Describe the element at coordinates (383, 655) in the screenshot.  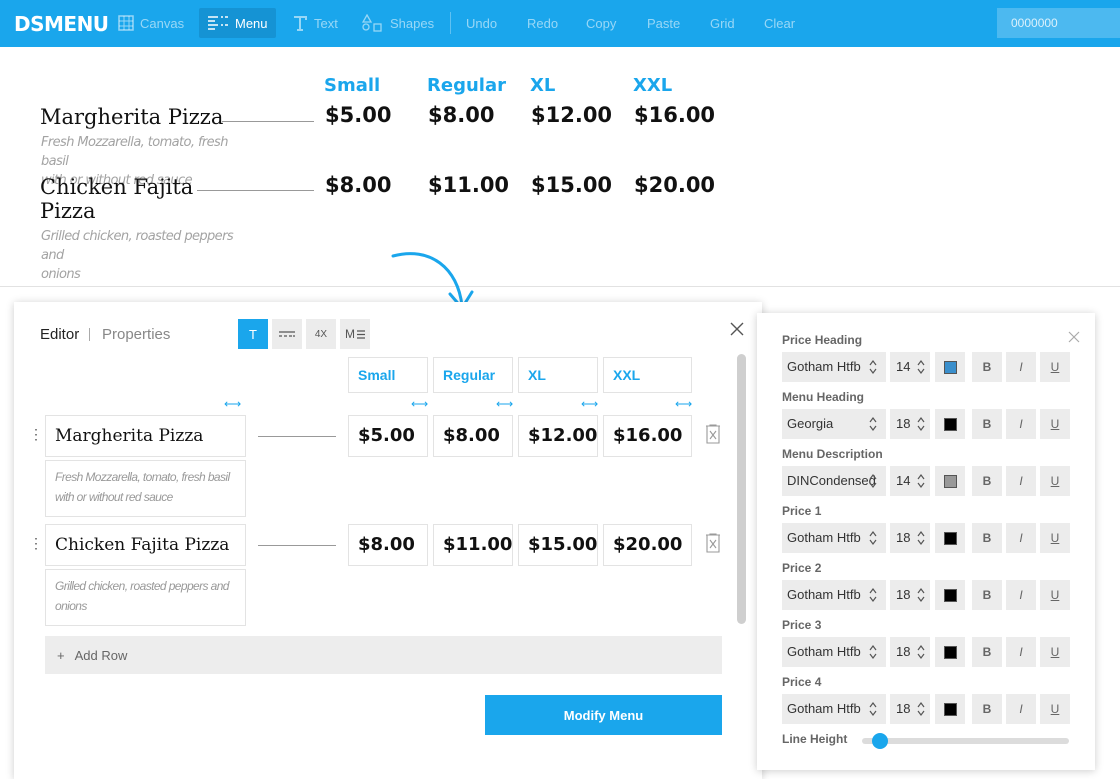
I see `add-row-button: + Add Row` at that location.